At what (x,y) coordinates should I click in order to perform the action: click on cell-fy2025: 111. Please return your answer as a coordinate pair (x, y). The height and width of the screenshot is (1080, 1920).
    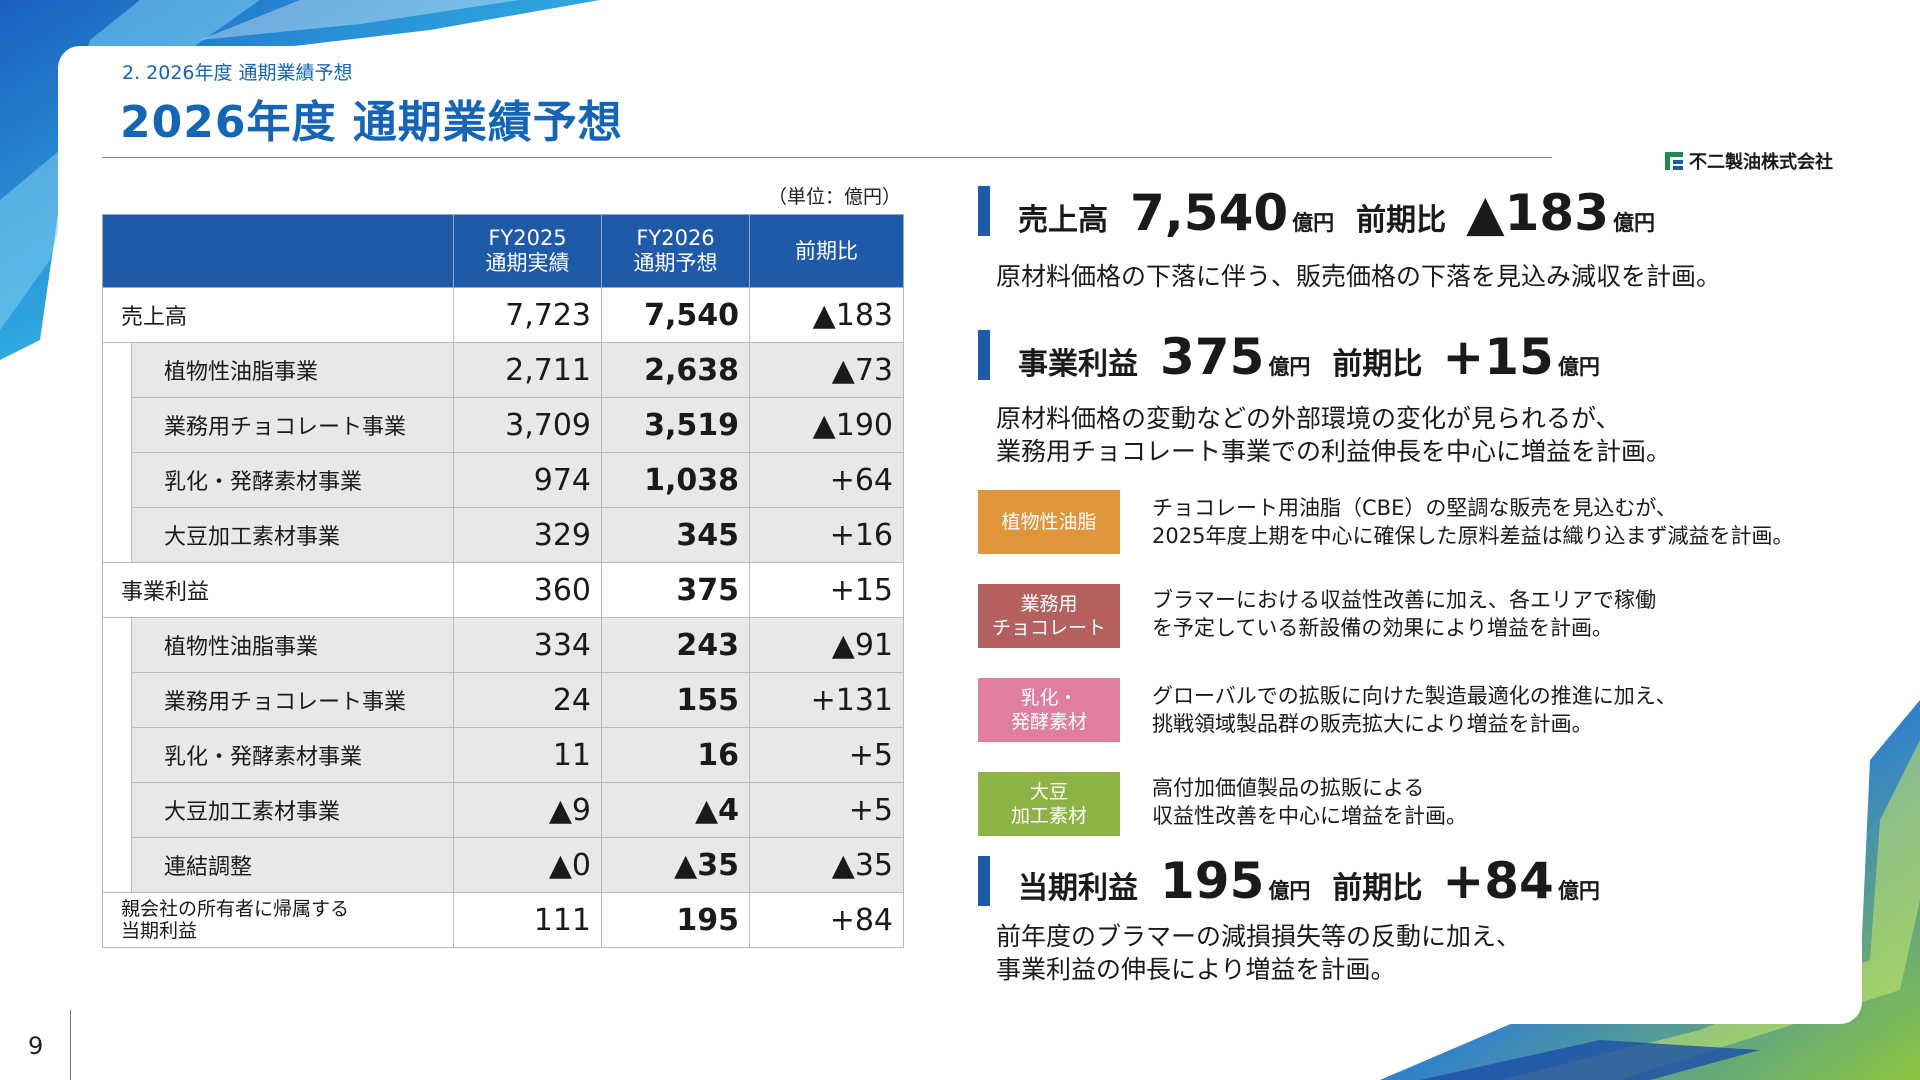
    Looking at the image, I should click on (527, 920).